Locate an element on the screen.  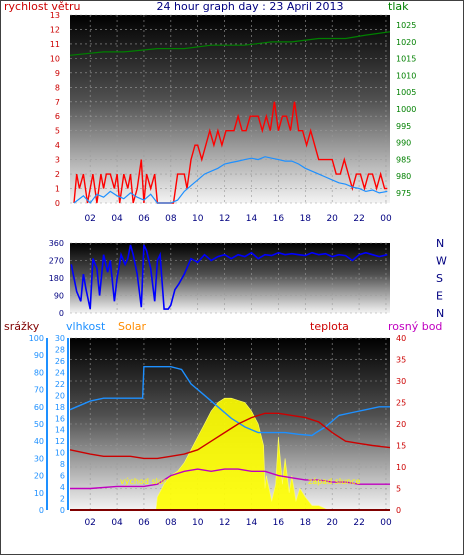
temperature-x-tick-label: 16 is located at coordinates (279, 523).